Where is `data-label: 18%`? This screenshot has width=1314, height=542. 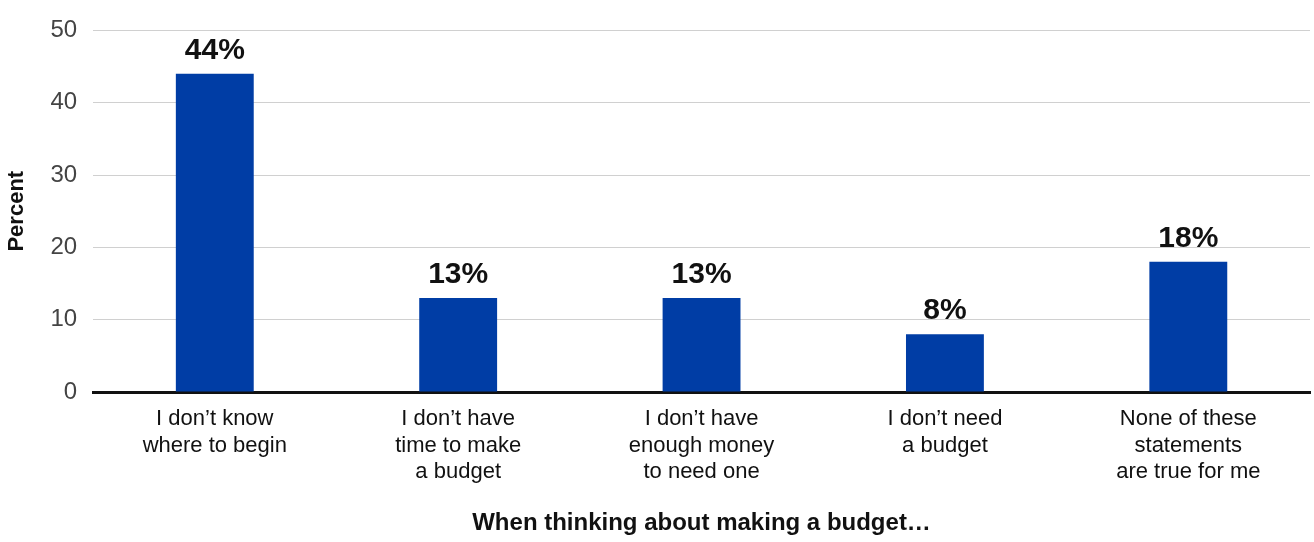 data-label: 18% is located at coordinates (1188, 237).